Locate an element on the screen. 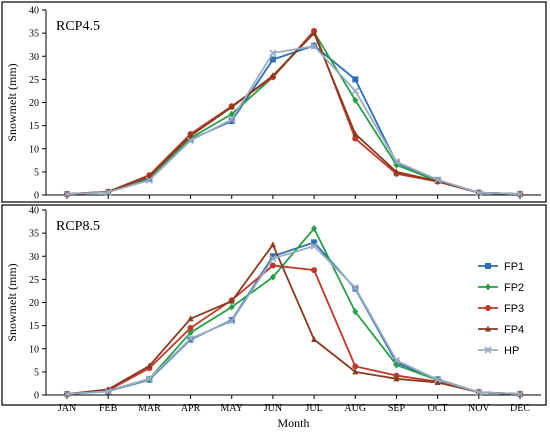 This screenshot has width=550, height=434. x-tick-label: SEP is located at coordinates (397, 408).